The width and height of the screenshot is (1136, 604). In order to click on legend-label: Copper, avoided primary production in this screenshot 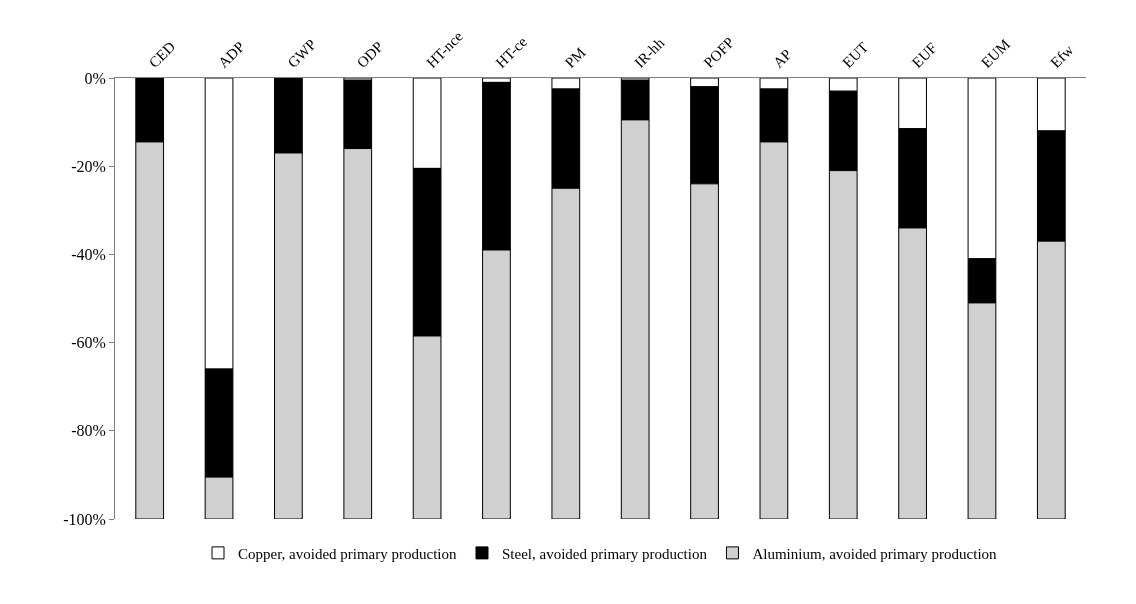, I will do `click(348, 553)`.